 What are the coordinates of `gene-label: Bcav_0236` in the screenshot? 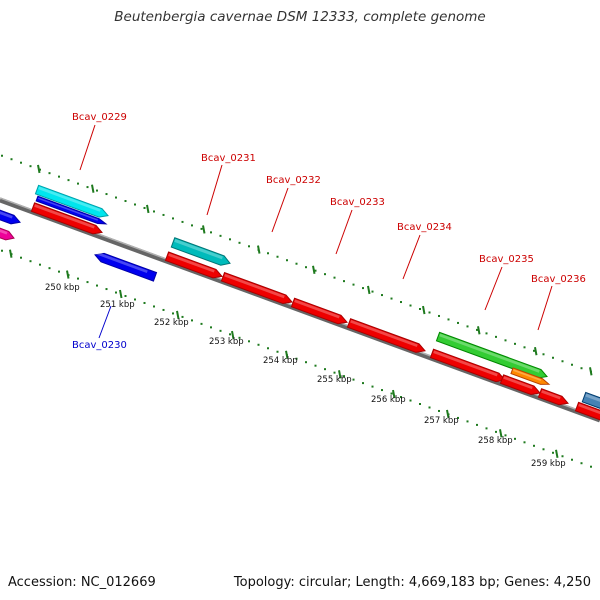 It's located at (558, 279).